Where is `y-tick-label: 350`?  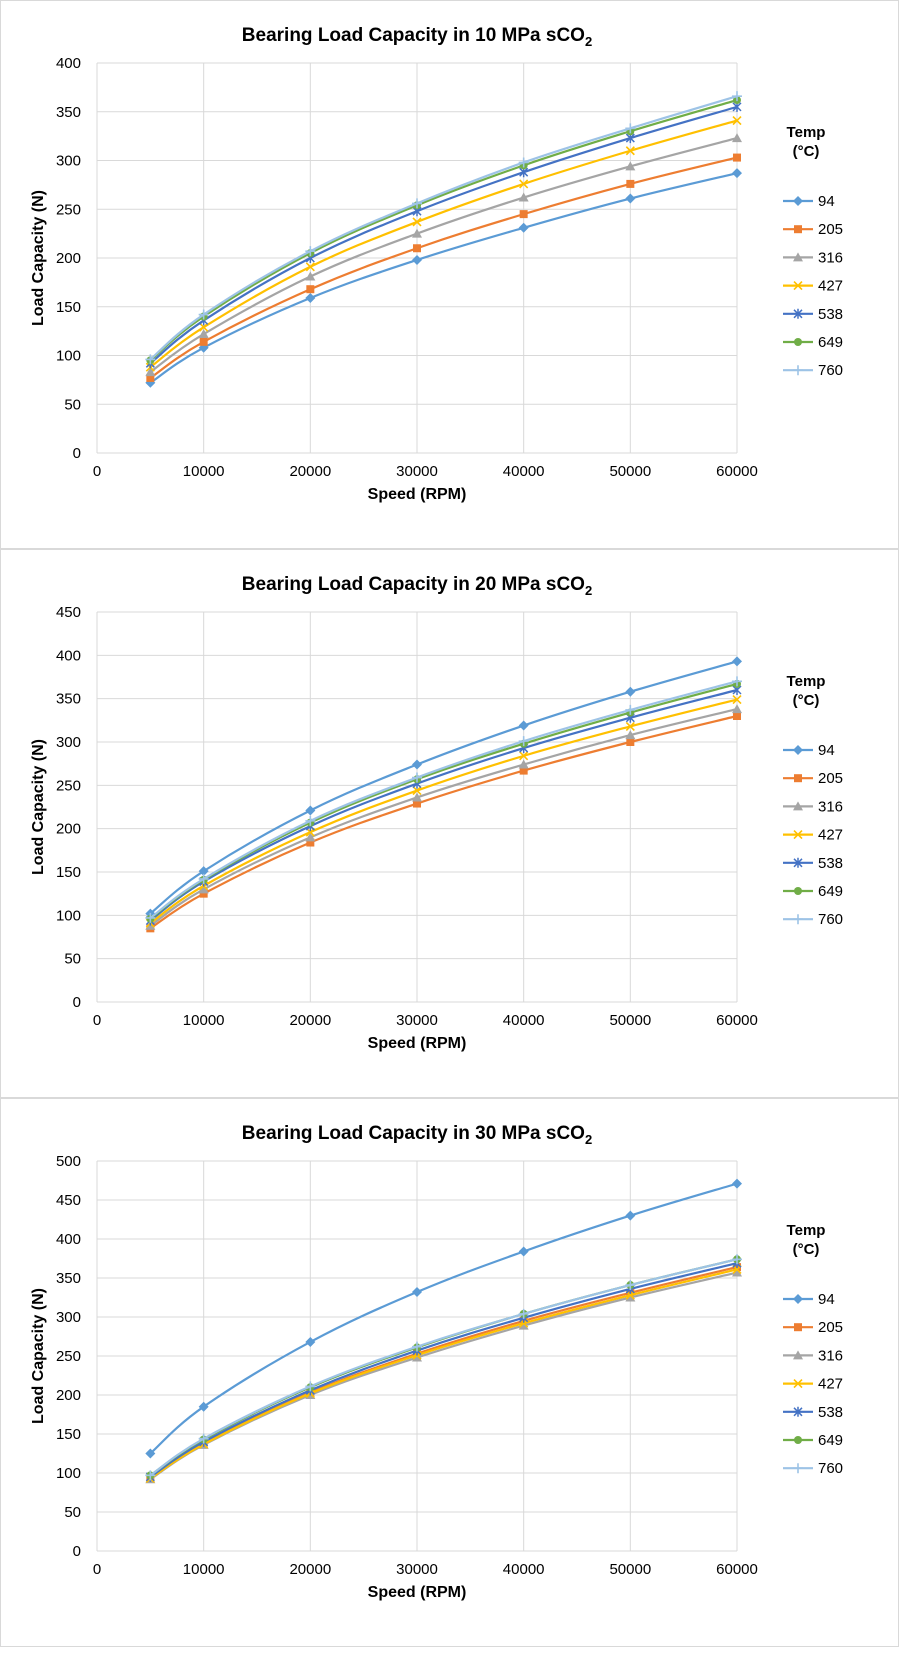 y-tick-label: 350 is located at coordinates (68, 112).